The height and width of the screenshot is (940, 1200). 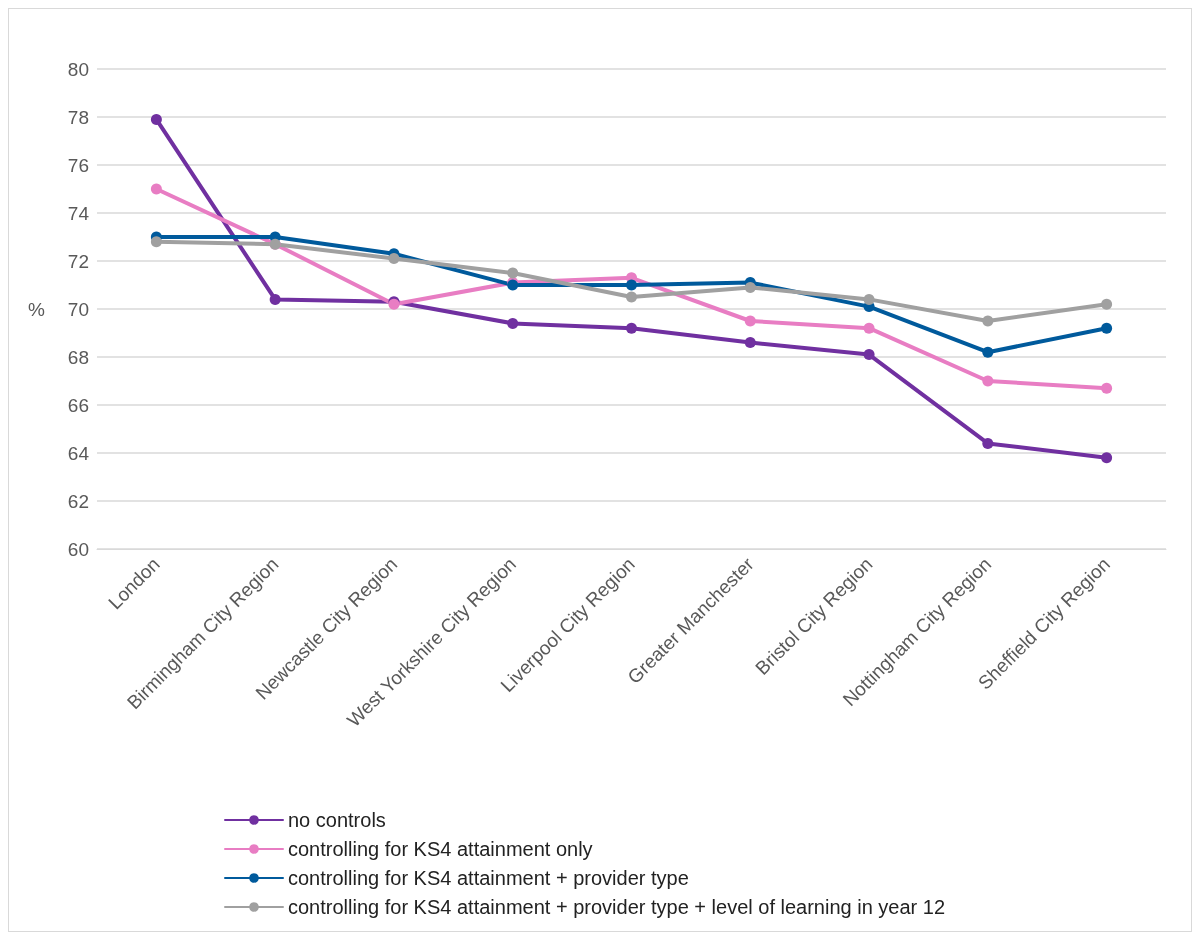 What do you see at coordinates (78, 69) in the screenshot?
I see `y-tick-label: 80` at bounding box center [78, 69].